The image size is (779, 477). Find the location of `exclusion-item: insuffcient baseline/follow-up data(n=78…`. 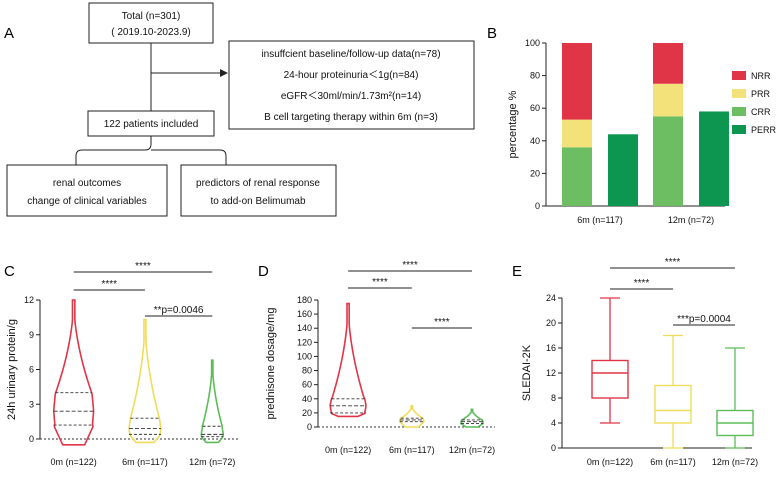

exclusion-item: insuffcient baseline/follow-up data(n=78… is located at coordinates (350, 54).